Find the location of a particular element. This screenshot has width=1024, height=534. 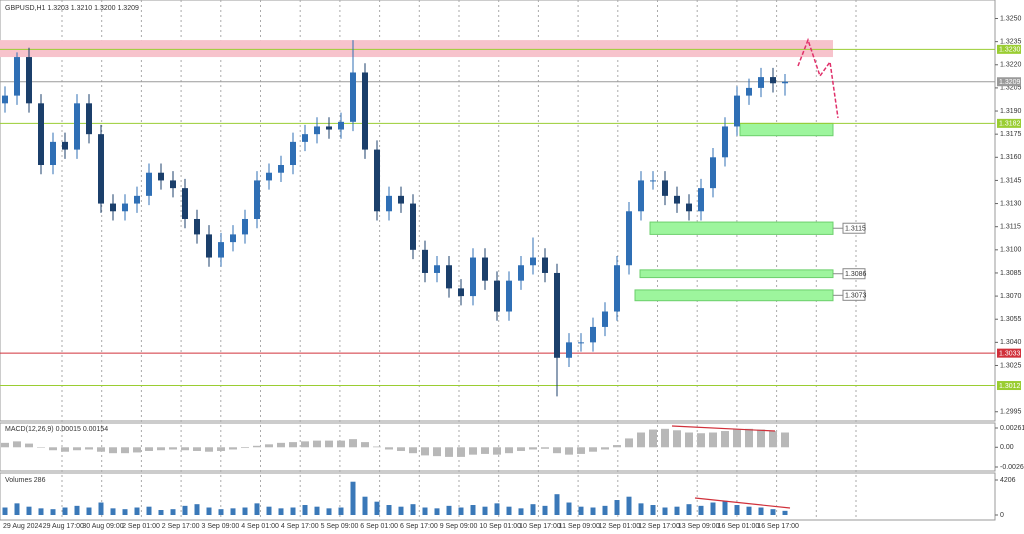

macd-divergence is located at coordinates (723, 428).